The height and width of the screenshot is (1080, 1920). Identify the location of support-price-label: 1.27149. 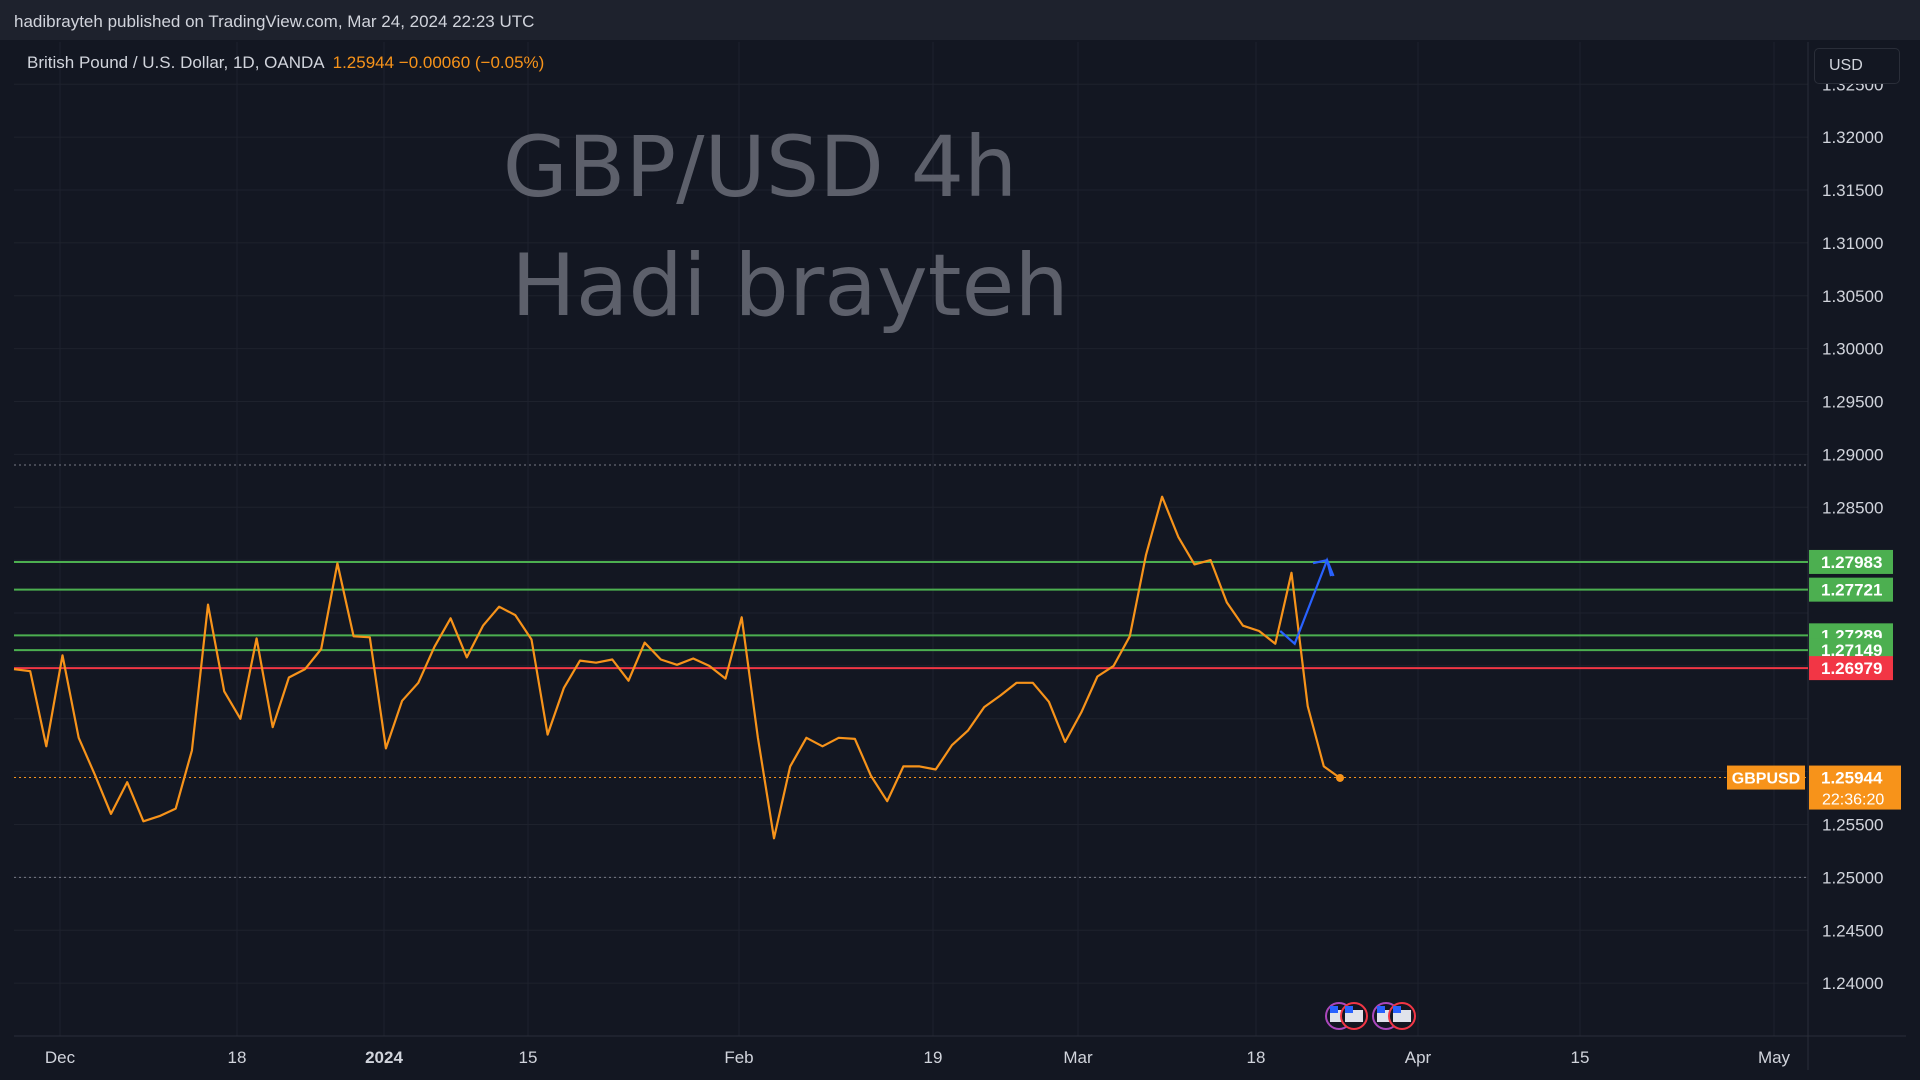
(1851, 650).